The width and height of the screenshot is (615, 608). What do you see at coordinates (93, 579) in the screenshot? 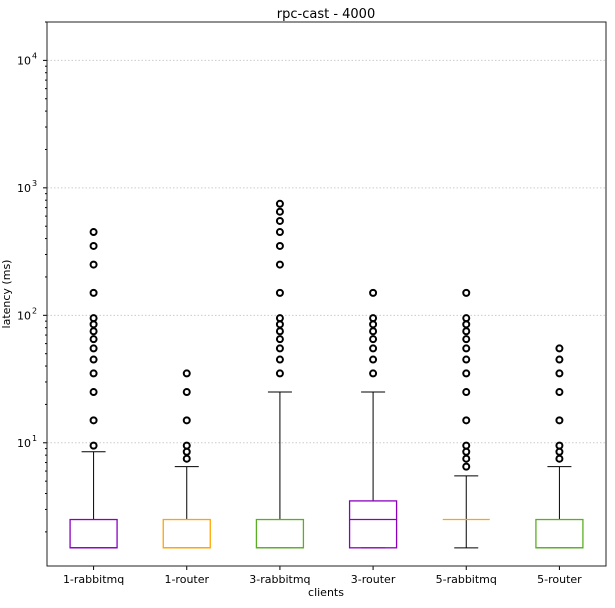
I see `x-tick-label: 1-rabbitmq` at bounding box center [93, 579].